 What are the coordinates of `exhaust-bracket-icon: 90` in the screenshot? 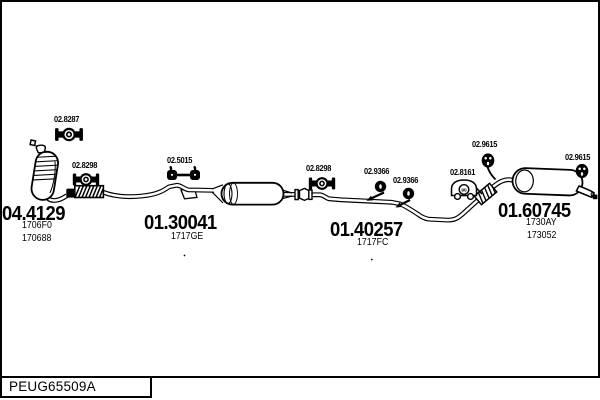 It's located at (464, 190).